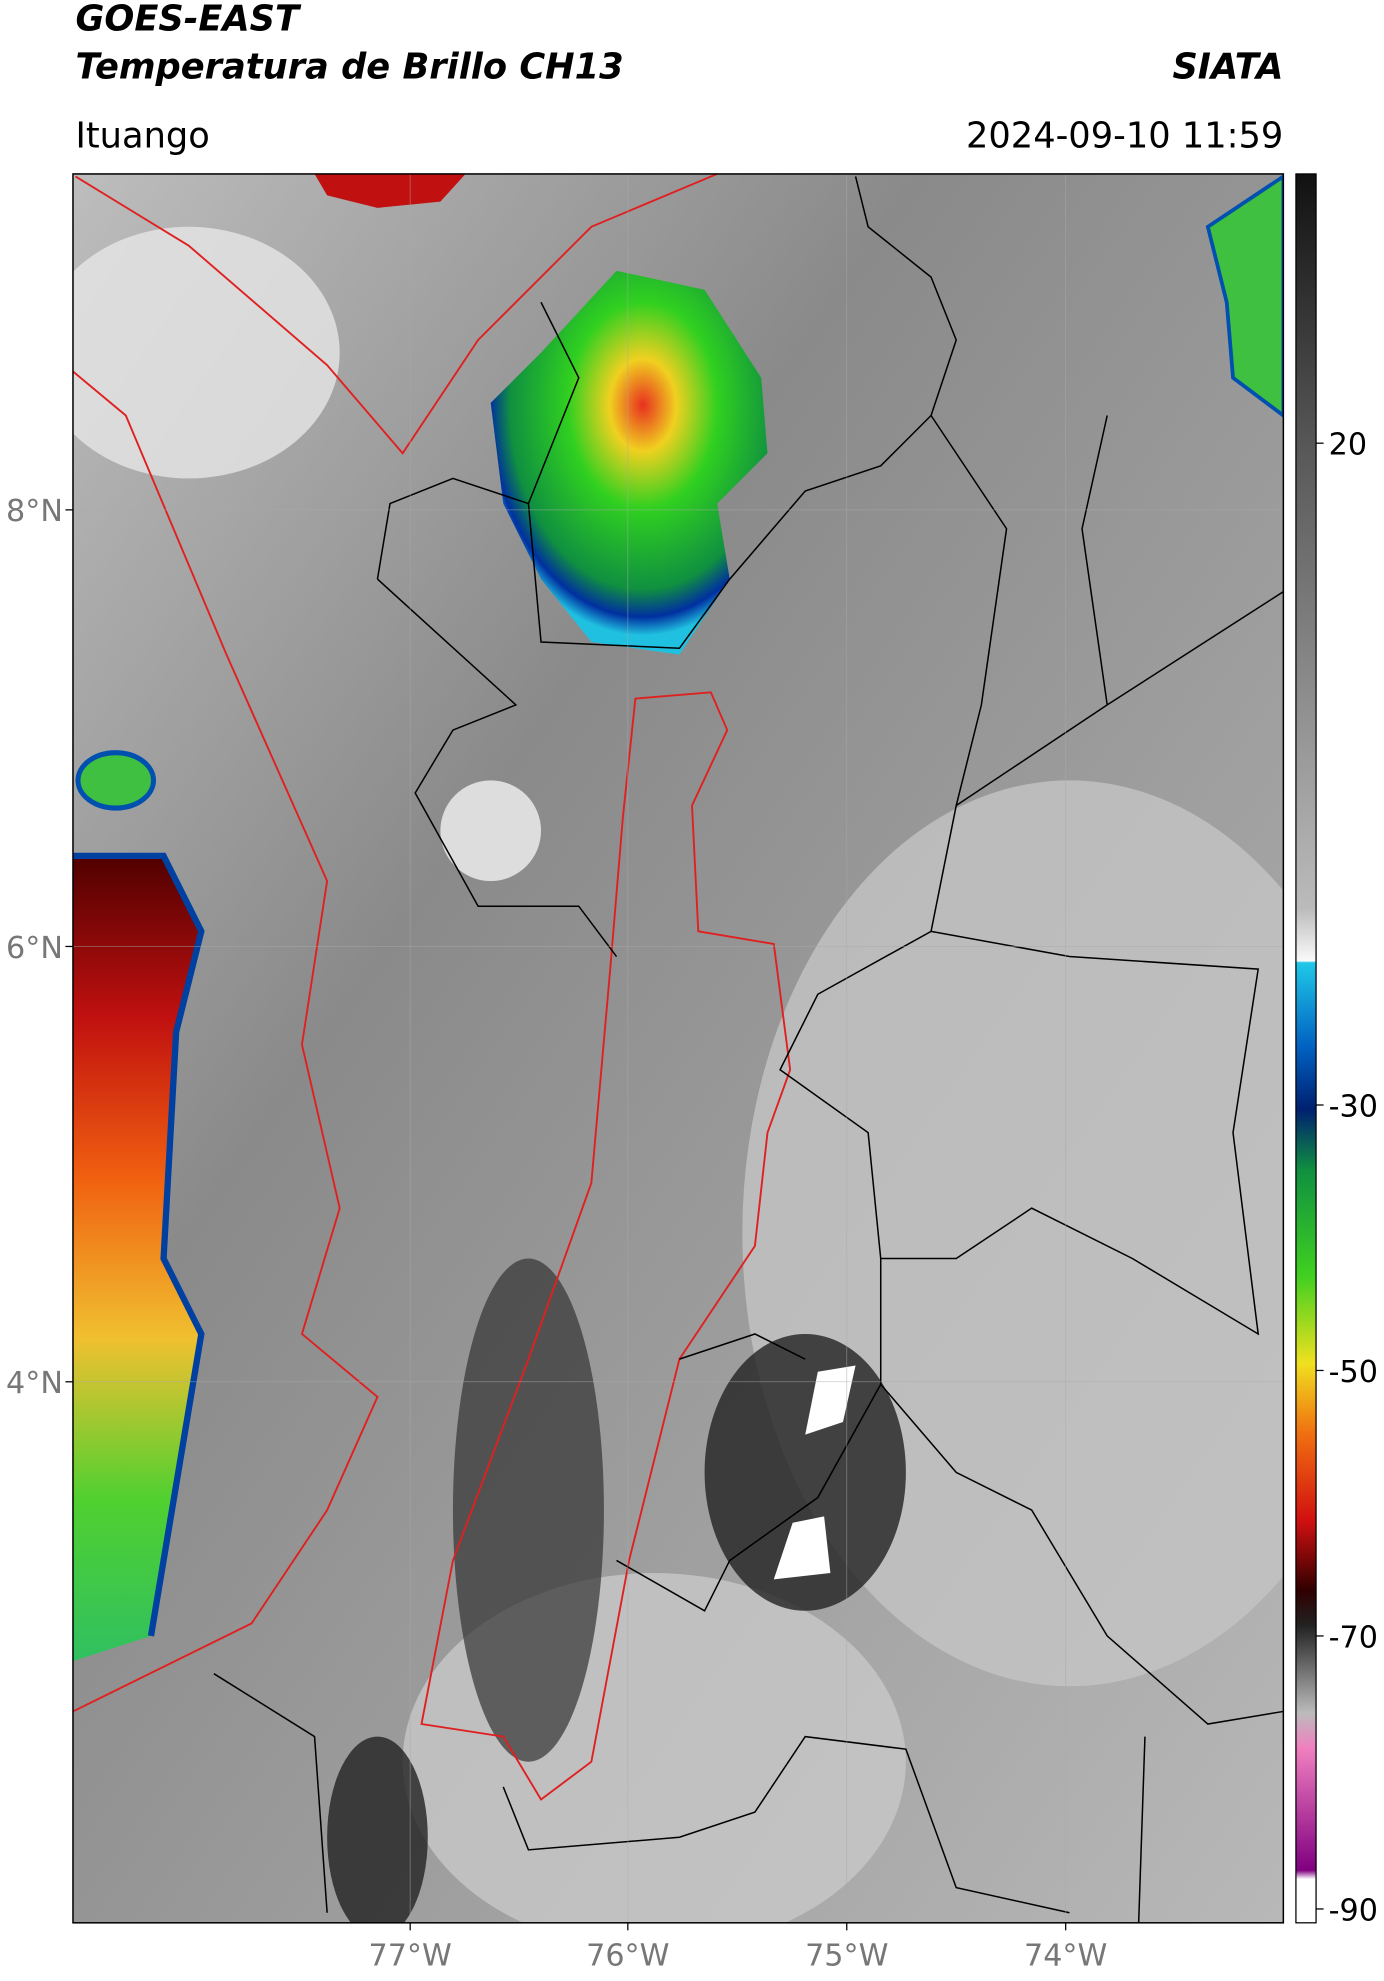  Describe the element at coordinates (1348, 445) in the screenshot. I see `colorbar-tick-label: 20` at that location.